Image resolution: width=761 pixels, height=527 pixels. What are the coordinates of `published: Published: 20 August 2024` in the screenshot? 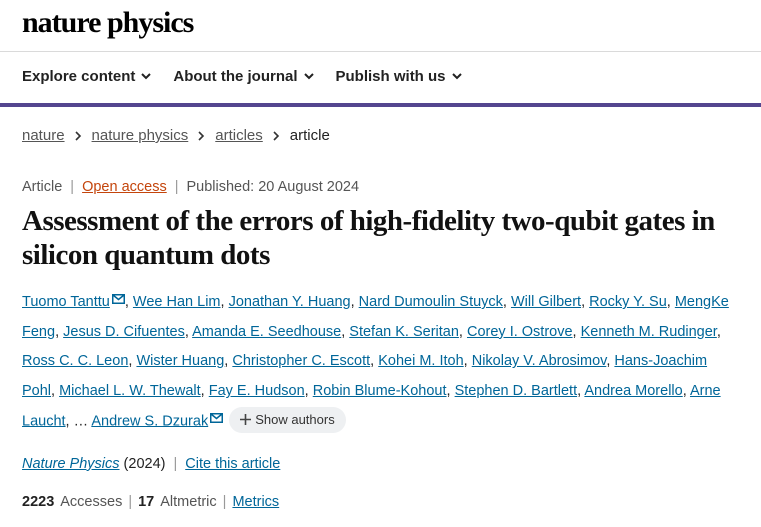 It's located at (273, 187).